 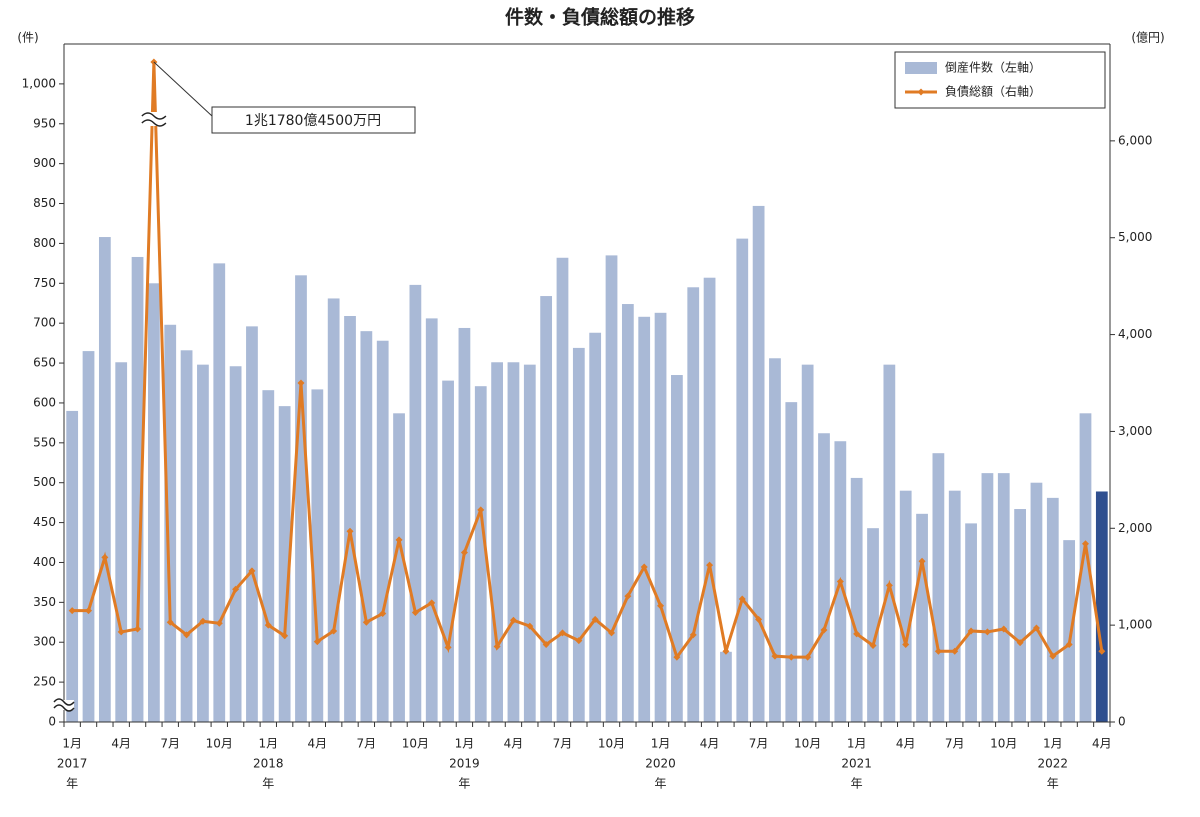 I want to click on y-tick-label: 300, so click(x=44, y=642).